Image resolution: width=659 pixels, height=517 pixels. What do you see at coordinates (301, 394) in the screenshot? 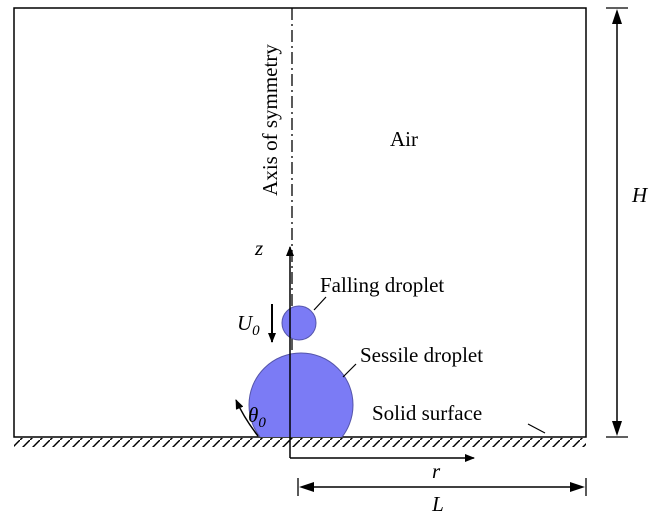
I see `sessile-droplet` at bounding box center [301, 394].